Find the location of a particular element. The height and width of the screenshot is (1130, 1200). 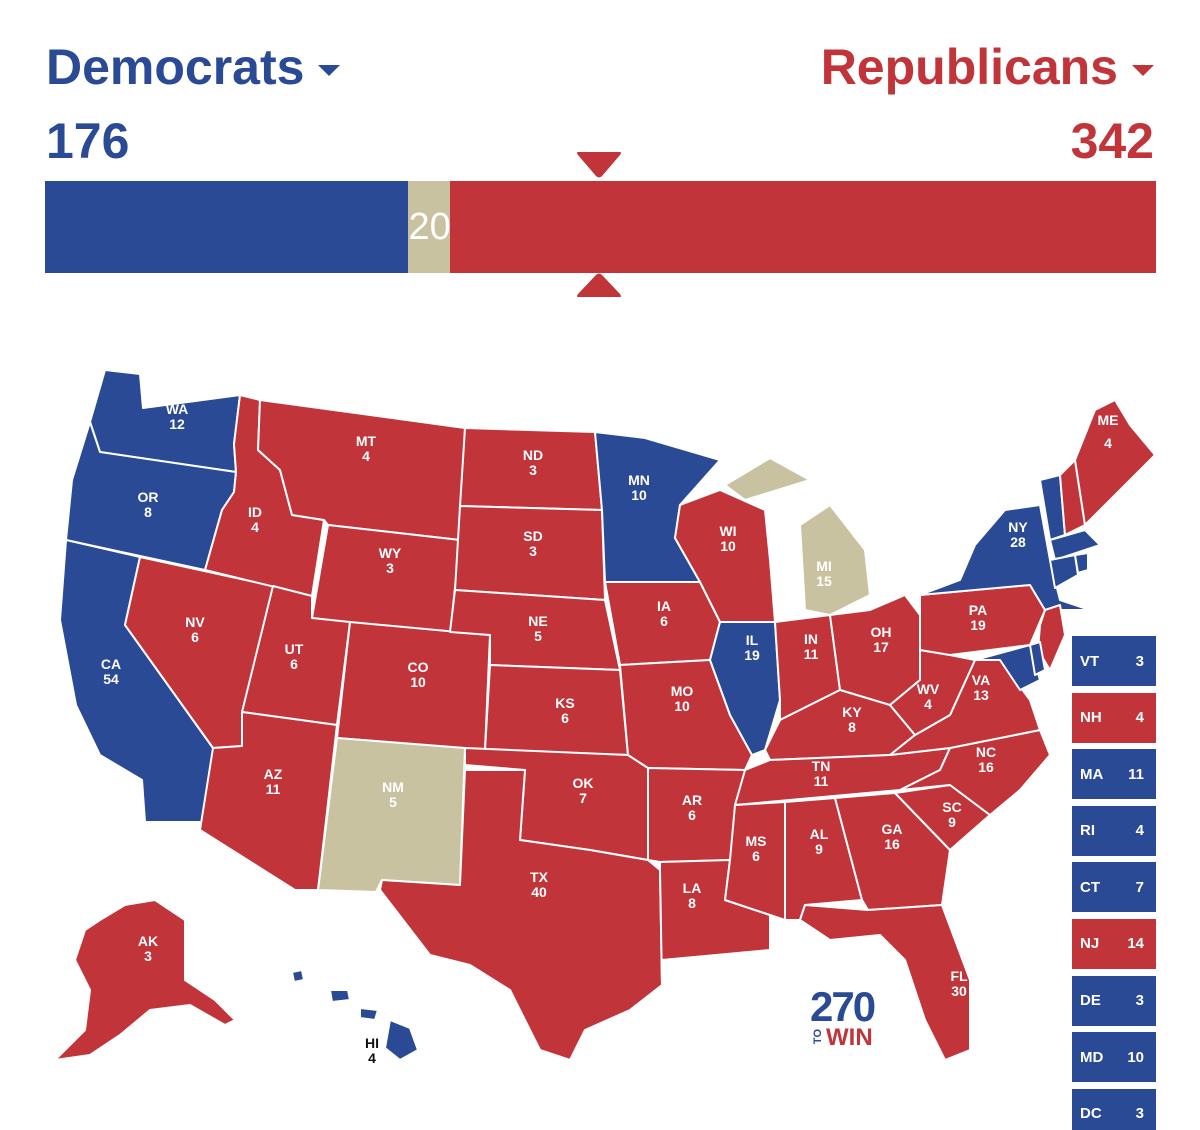

state-label-AL: AL is located at coordinates (819, 834).